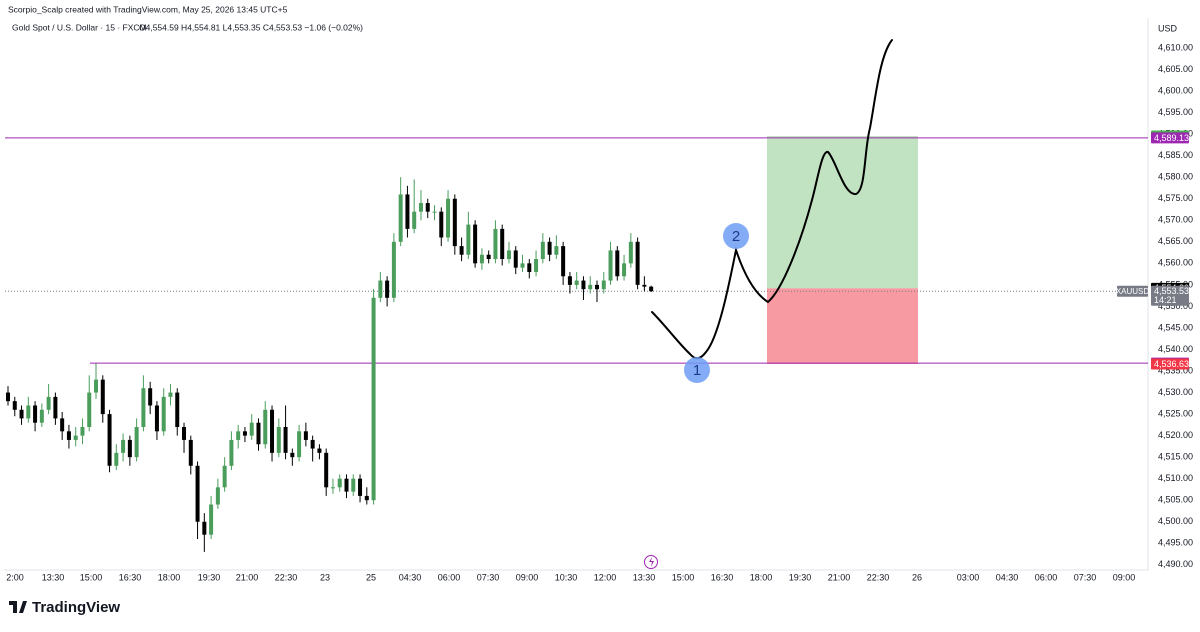 This screenshot has width=1200, height=632. I want to click on y-tick-label: 4,585.00, so click(1175, 155).